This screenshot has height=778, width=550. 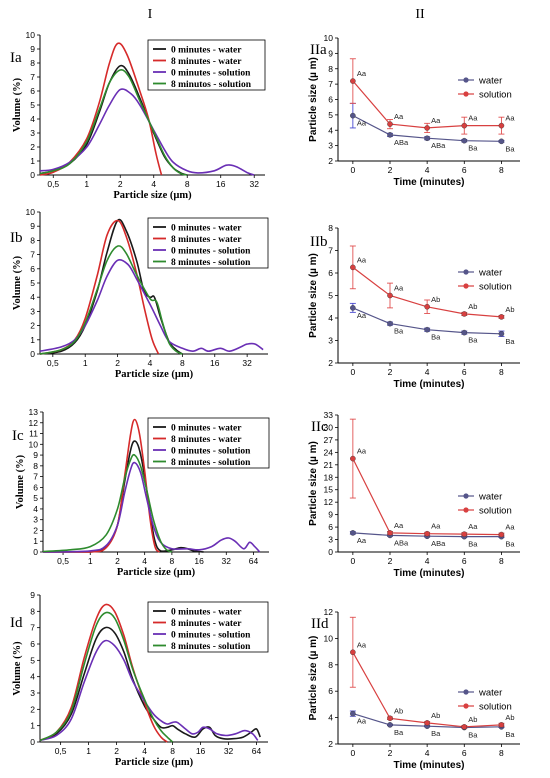 I want to click on y-tick-label: 18, so click(x=329, y=477).